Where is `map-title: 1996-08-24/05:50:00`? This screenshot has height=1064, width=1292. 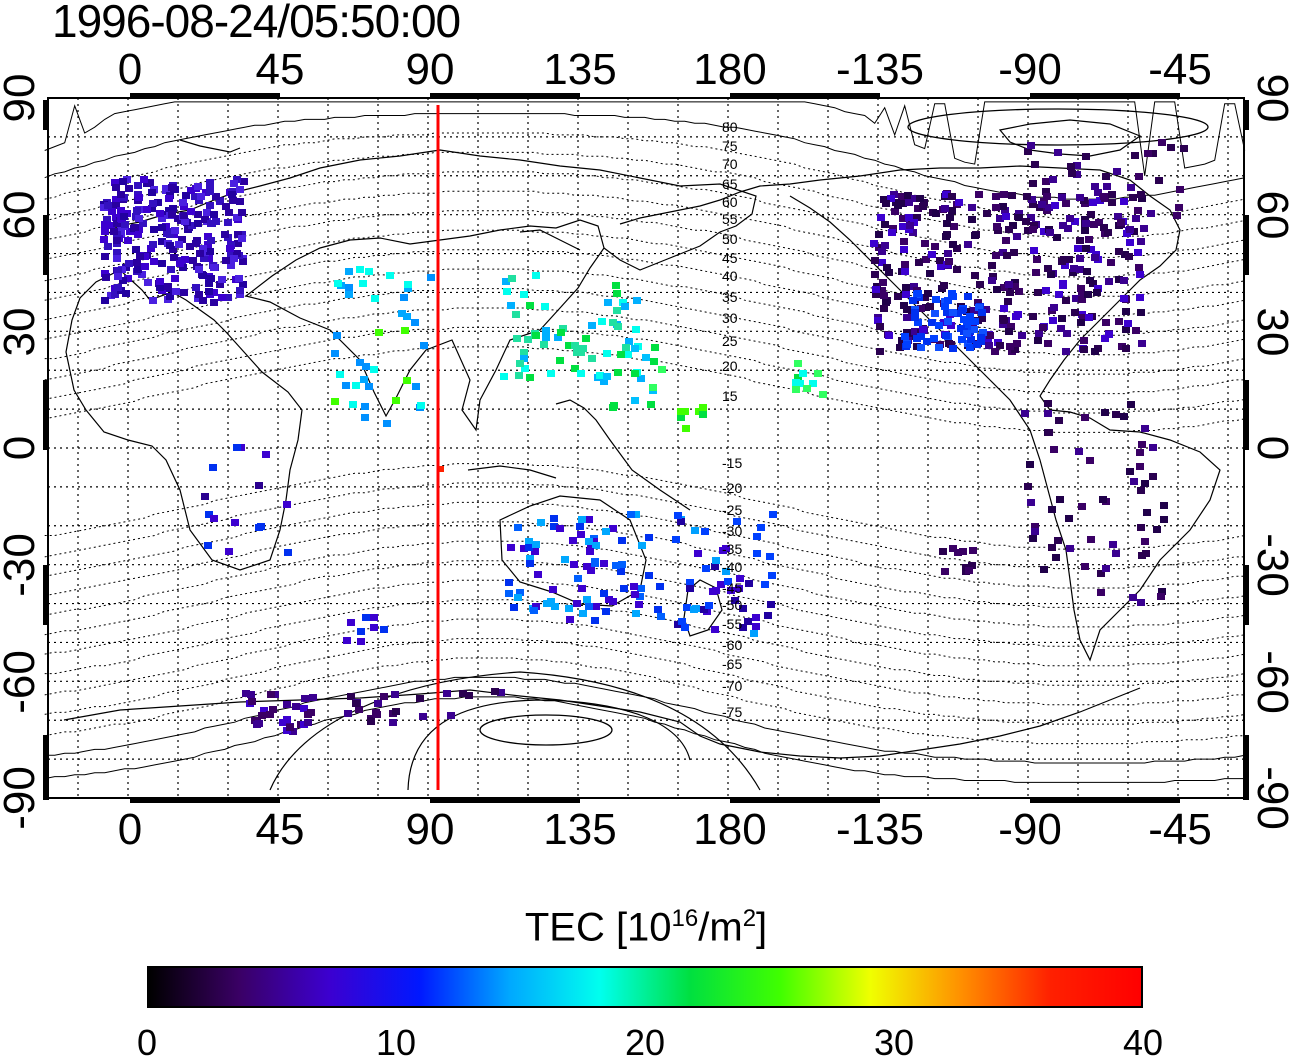 map-title: 1996-08-24/05:50:00 is located at coordinates (256, 23).